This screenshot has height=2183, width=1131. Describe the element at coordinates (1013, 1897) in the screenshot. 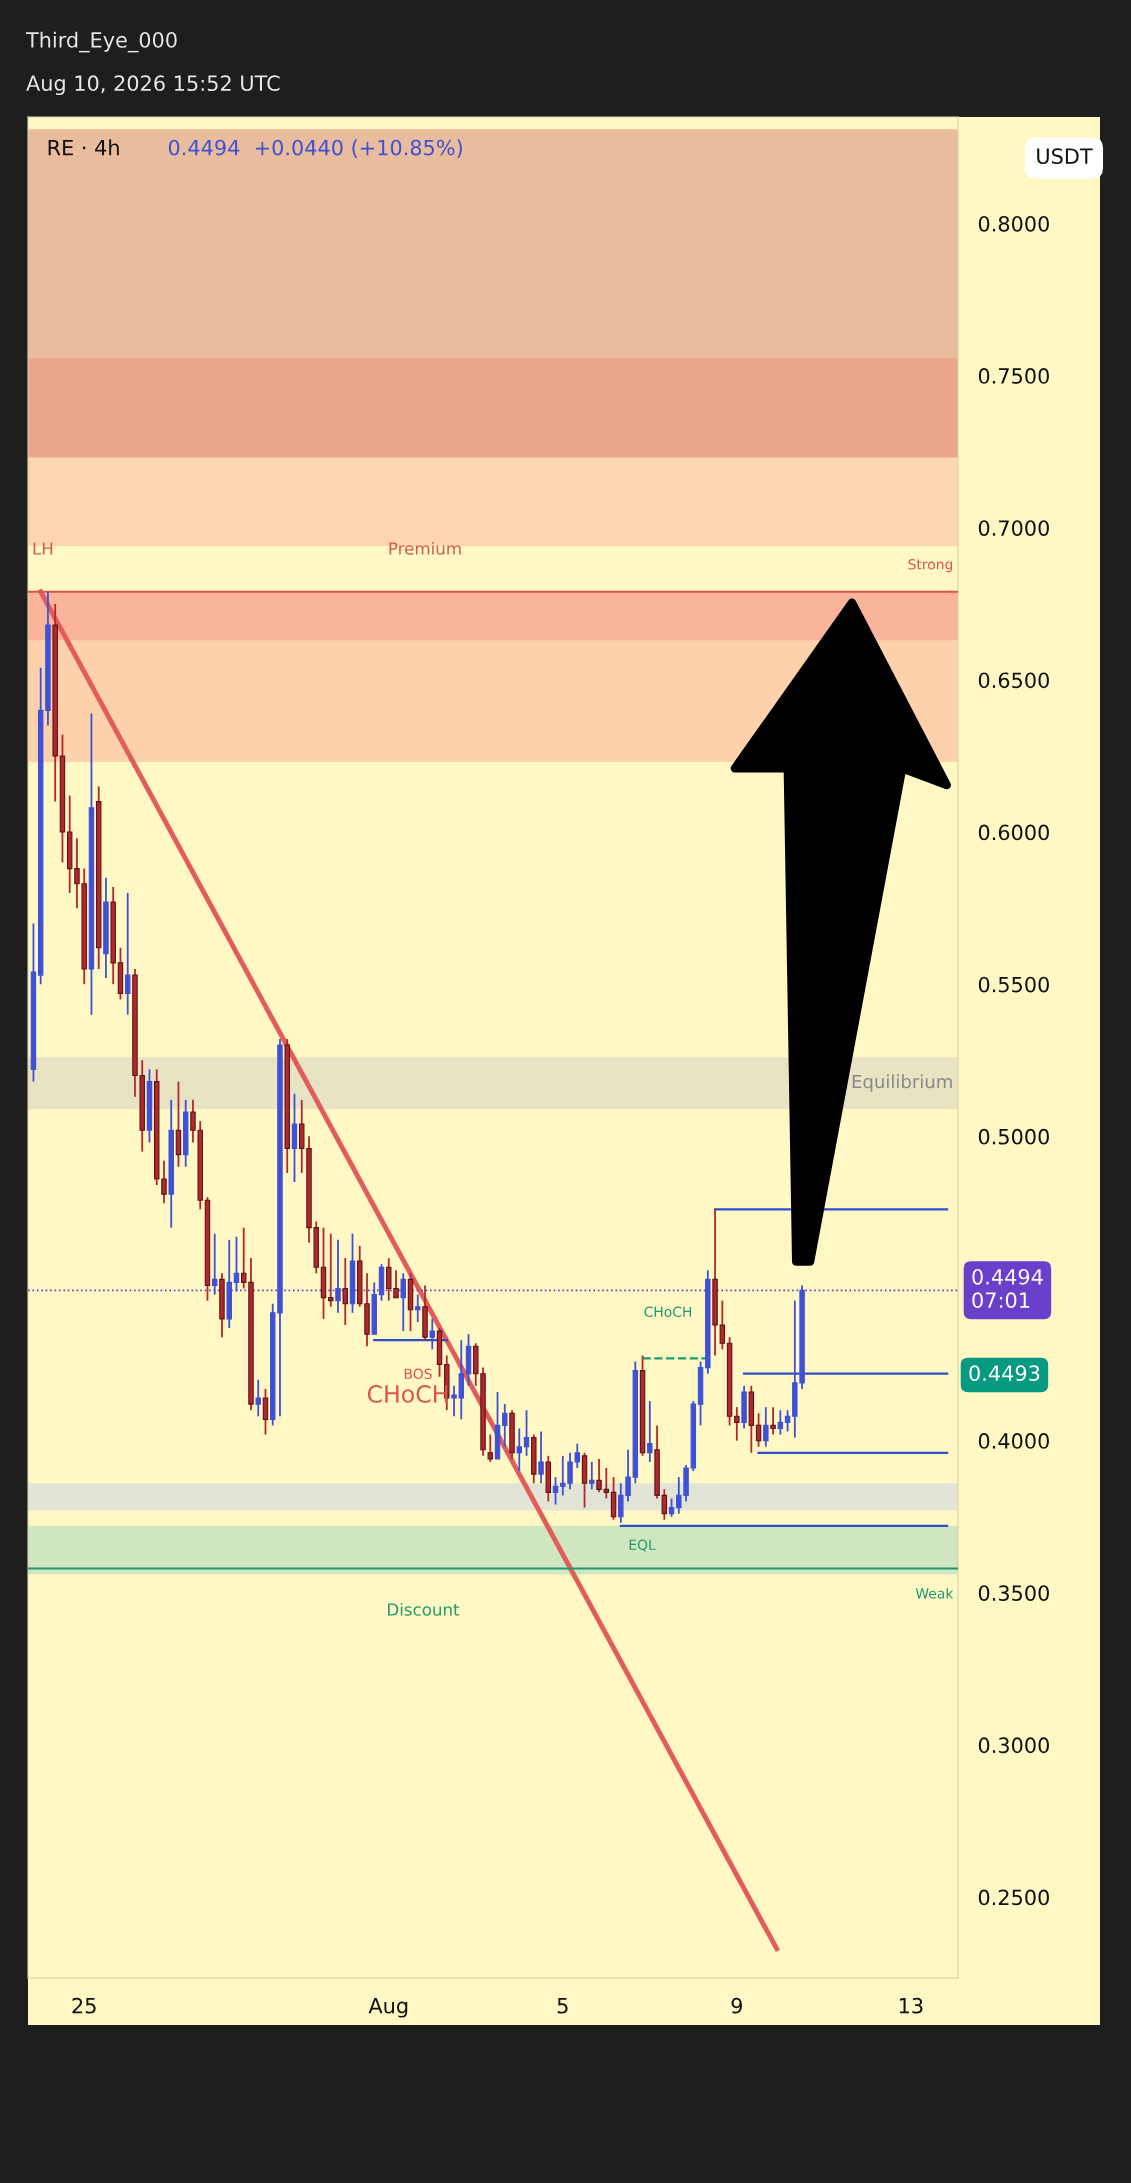

I see `y-tick-label: 0.2500` at that location.